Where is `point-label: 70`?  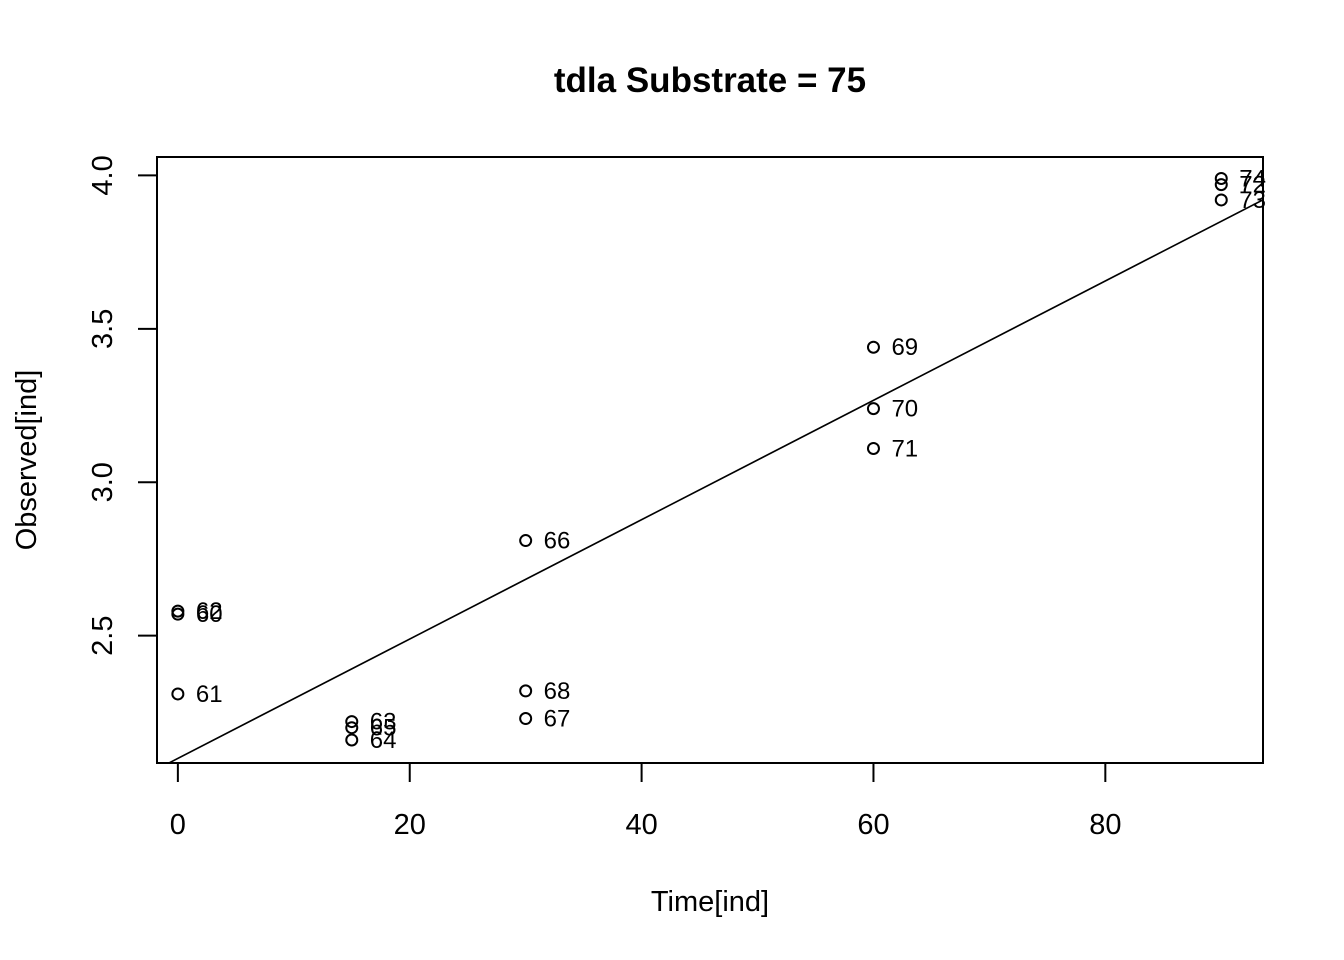
point-label: 70 is located at coordinates (904, 409).